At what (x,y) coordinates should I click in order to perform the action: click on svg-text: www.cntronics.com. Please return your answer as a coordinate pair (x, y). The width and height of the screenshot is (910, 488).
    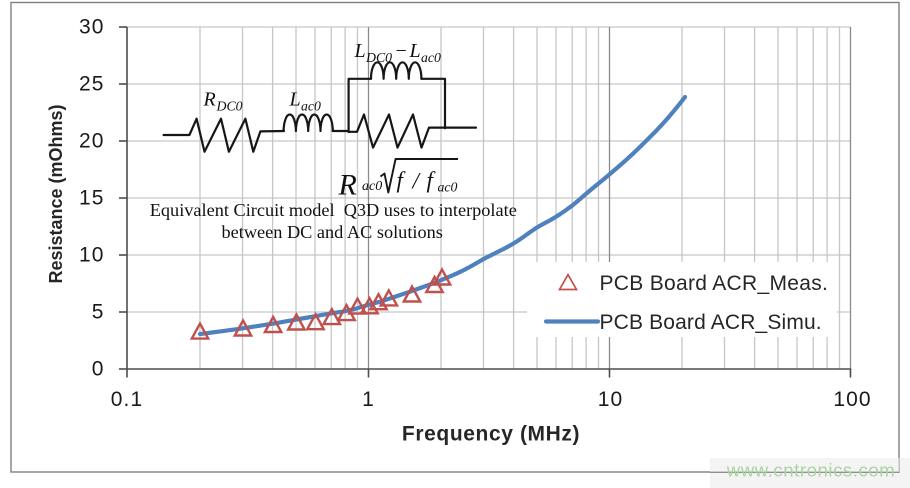
    Looking at the image, I should click on (810, 470).